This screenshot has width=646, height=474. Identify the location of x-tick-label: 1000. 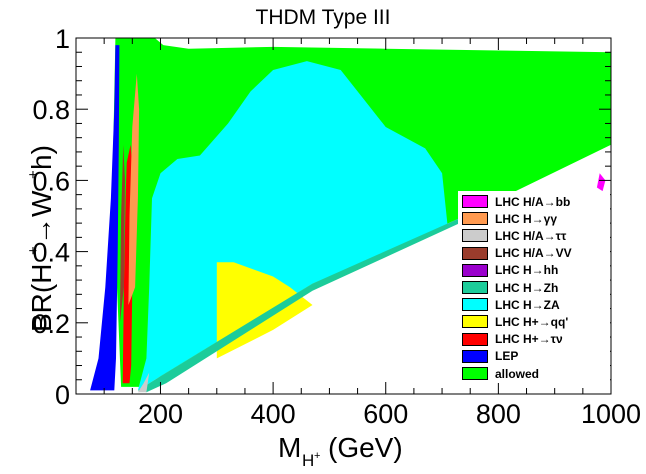
(611, 414).